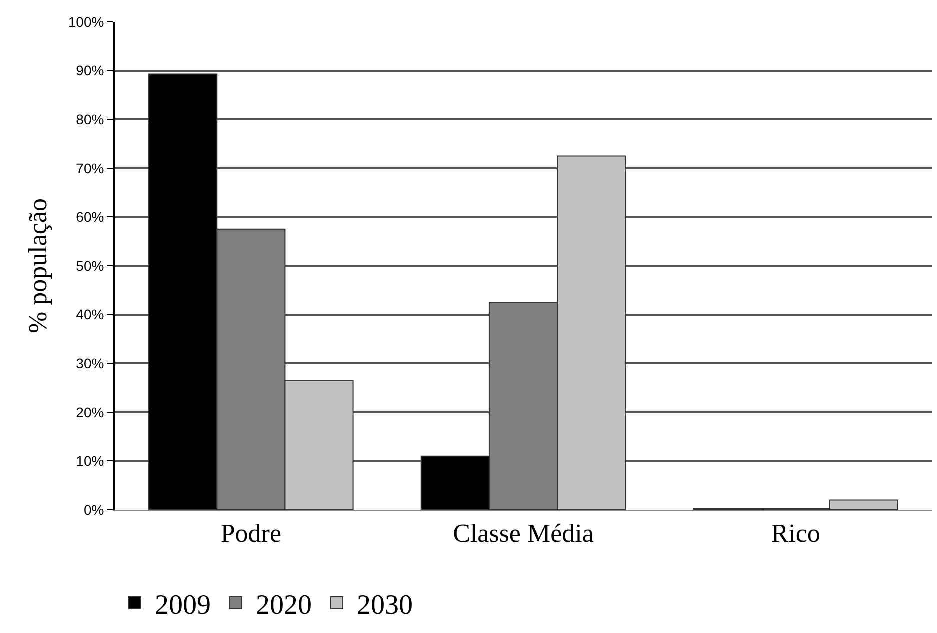 This screenshot has width=937, height=633. I want to click on y-tick-label: 100%, so click(86, 22).